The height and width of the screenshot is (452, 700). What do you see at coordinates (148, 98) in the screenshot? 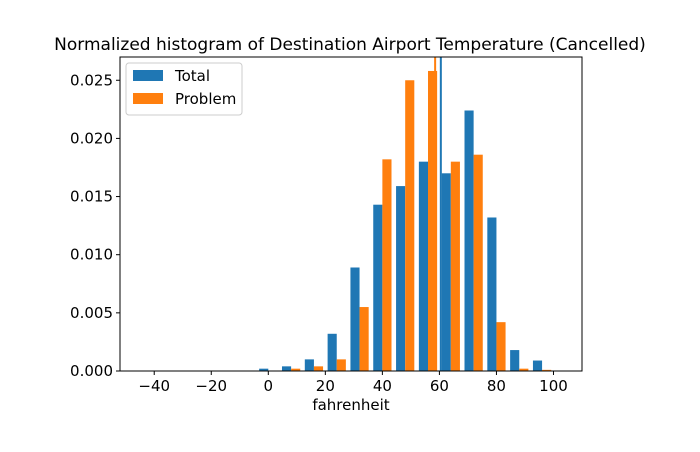
I see `legend-swatch-problem` at bounding box center [148, 98].